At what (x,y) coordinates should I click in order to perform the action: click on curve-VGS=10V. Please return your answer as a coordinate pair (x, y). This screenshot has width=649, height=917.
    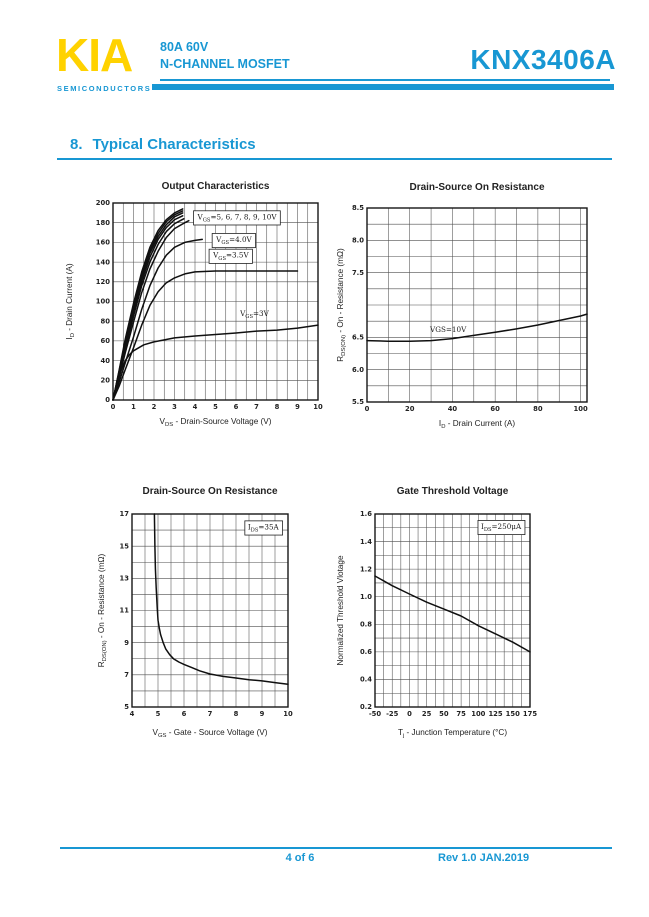
    Looking at the image, I should click on (477, 327).